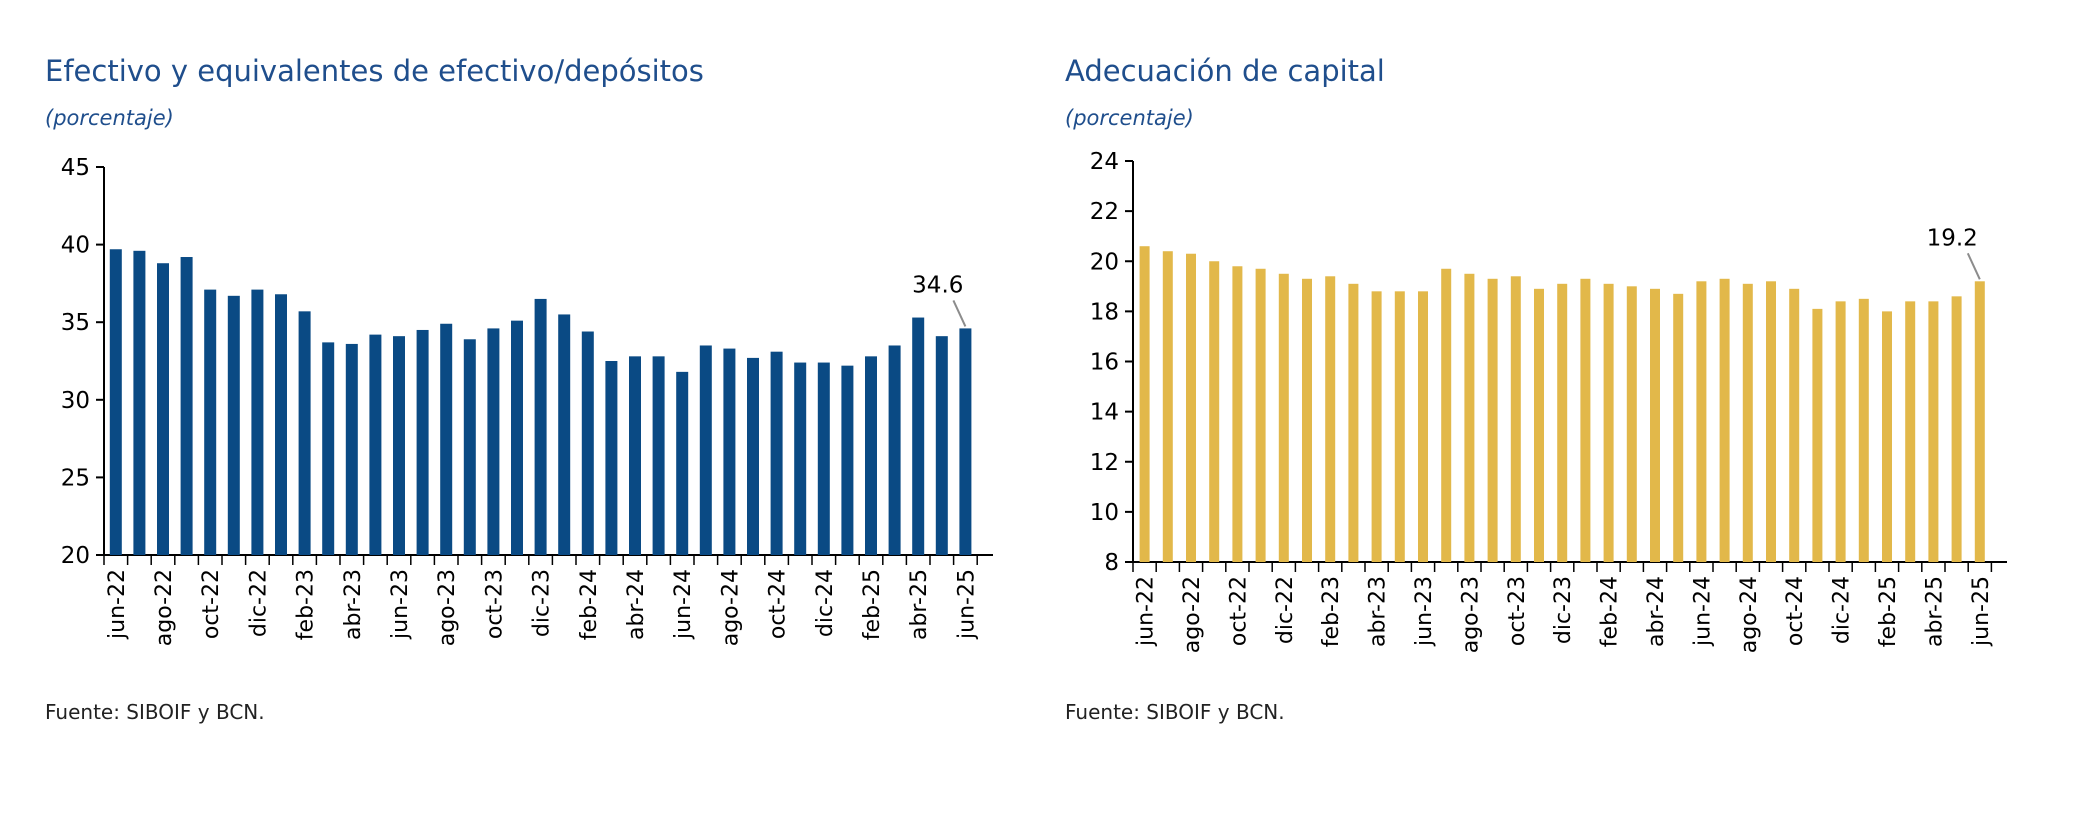 Image resolution: width=2074 pixels, height=840 pixels. Describe the element at coordinates (400, 604) in the screenshot. I see `x-tick-label: jun-23` at that location.